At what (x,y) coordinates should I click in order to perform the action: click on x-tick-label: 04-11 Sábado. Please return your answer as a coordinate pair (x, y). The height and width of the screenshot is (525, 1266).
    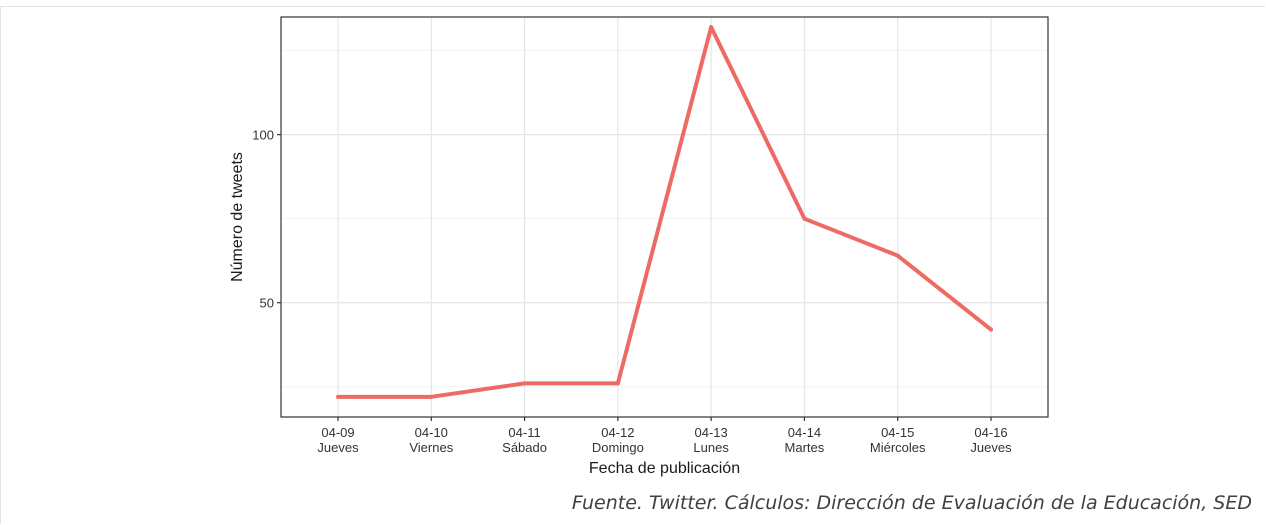
    Looking at the image, I should click on (524, 440).